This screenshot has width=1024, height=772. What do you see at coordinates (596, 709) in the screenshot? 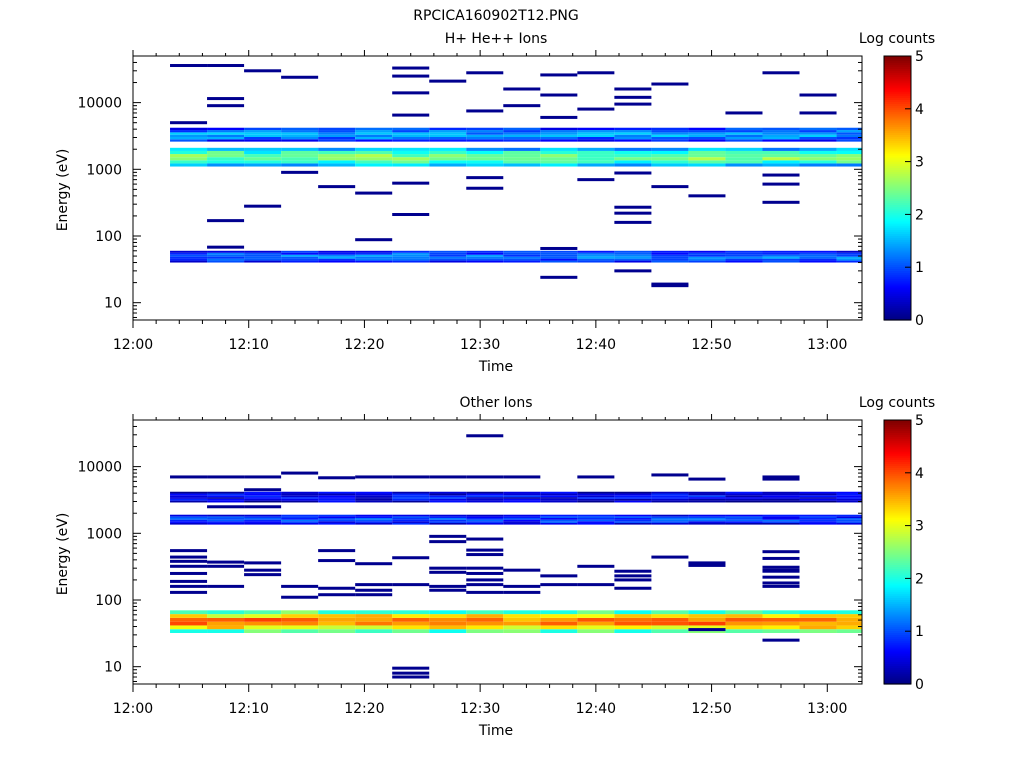
I see `x-tick-label: 12:40` at bounding box center [596, 709].